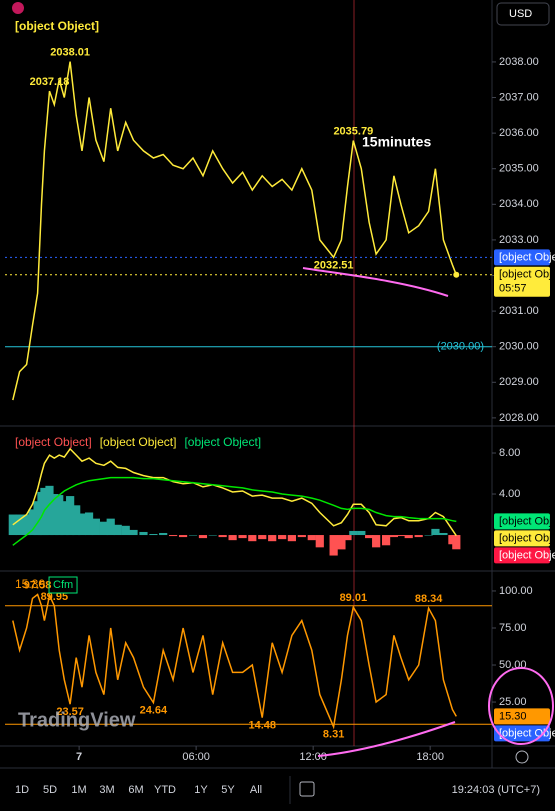 The width and height of the screenshot is (555, 811). Describe the element at coordinates (519, 204) in the screenshot. I see `y-tick-label: 2034.00` at that location.